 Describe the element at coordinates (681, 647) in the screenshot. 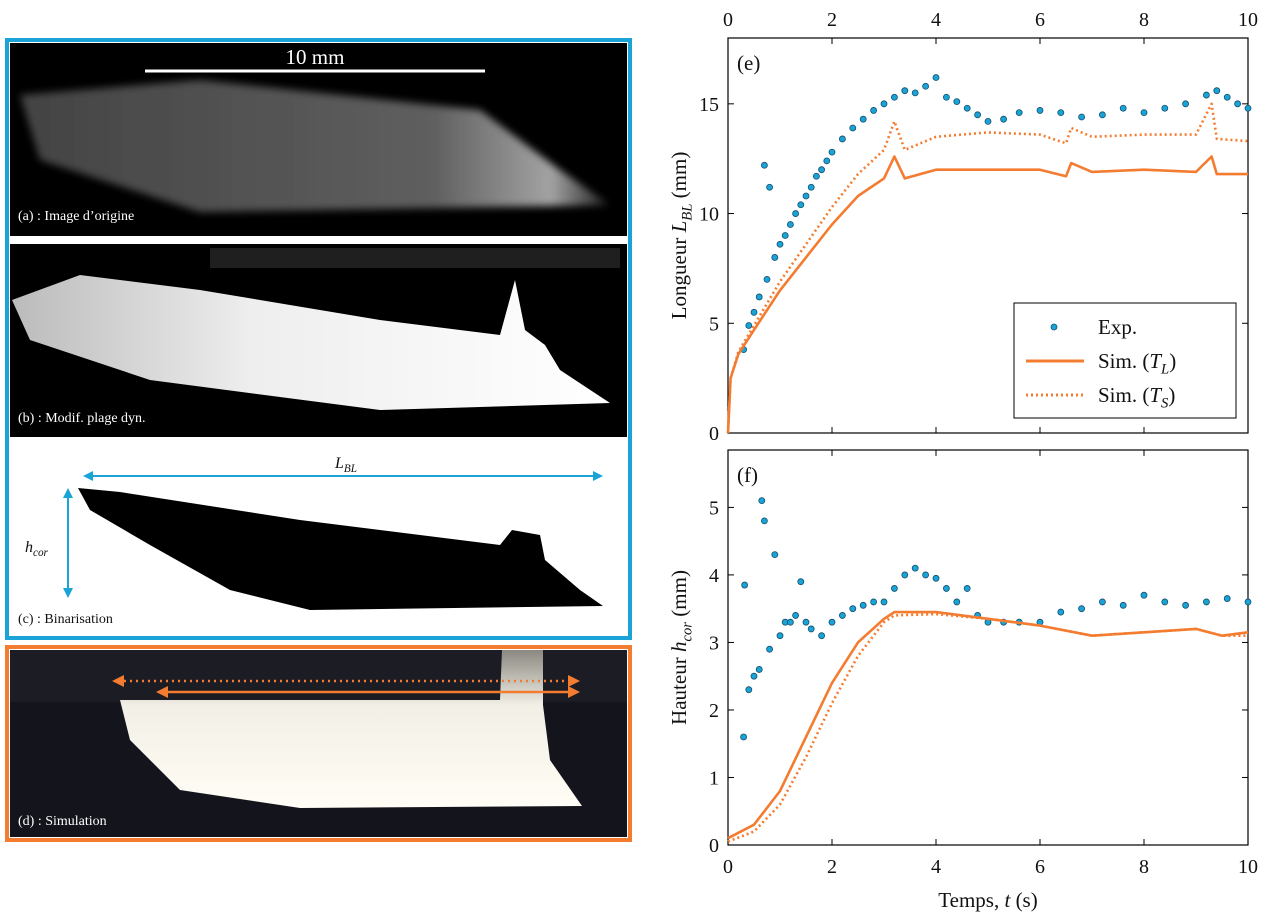

I see `y-axis-label: Hauteur hcor (mm)` at that location.